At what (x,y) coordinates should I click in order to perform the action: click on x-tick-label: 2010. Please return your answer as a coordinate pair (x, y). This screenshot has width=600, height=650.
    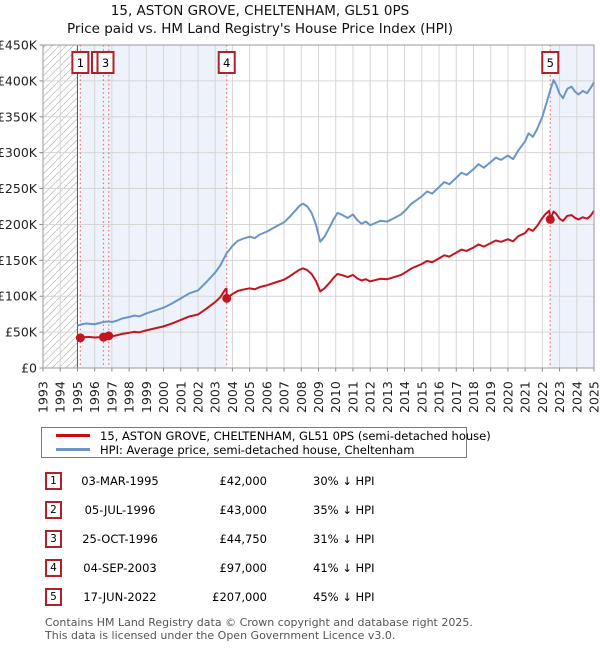
    Looking at the image, I should click on (335, 397).